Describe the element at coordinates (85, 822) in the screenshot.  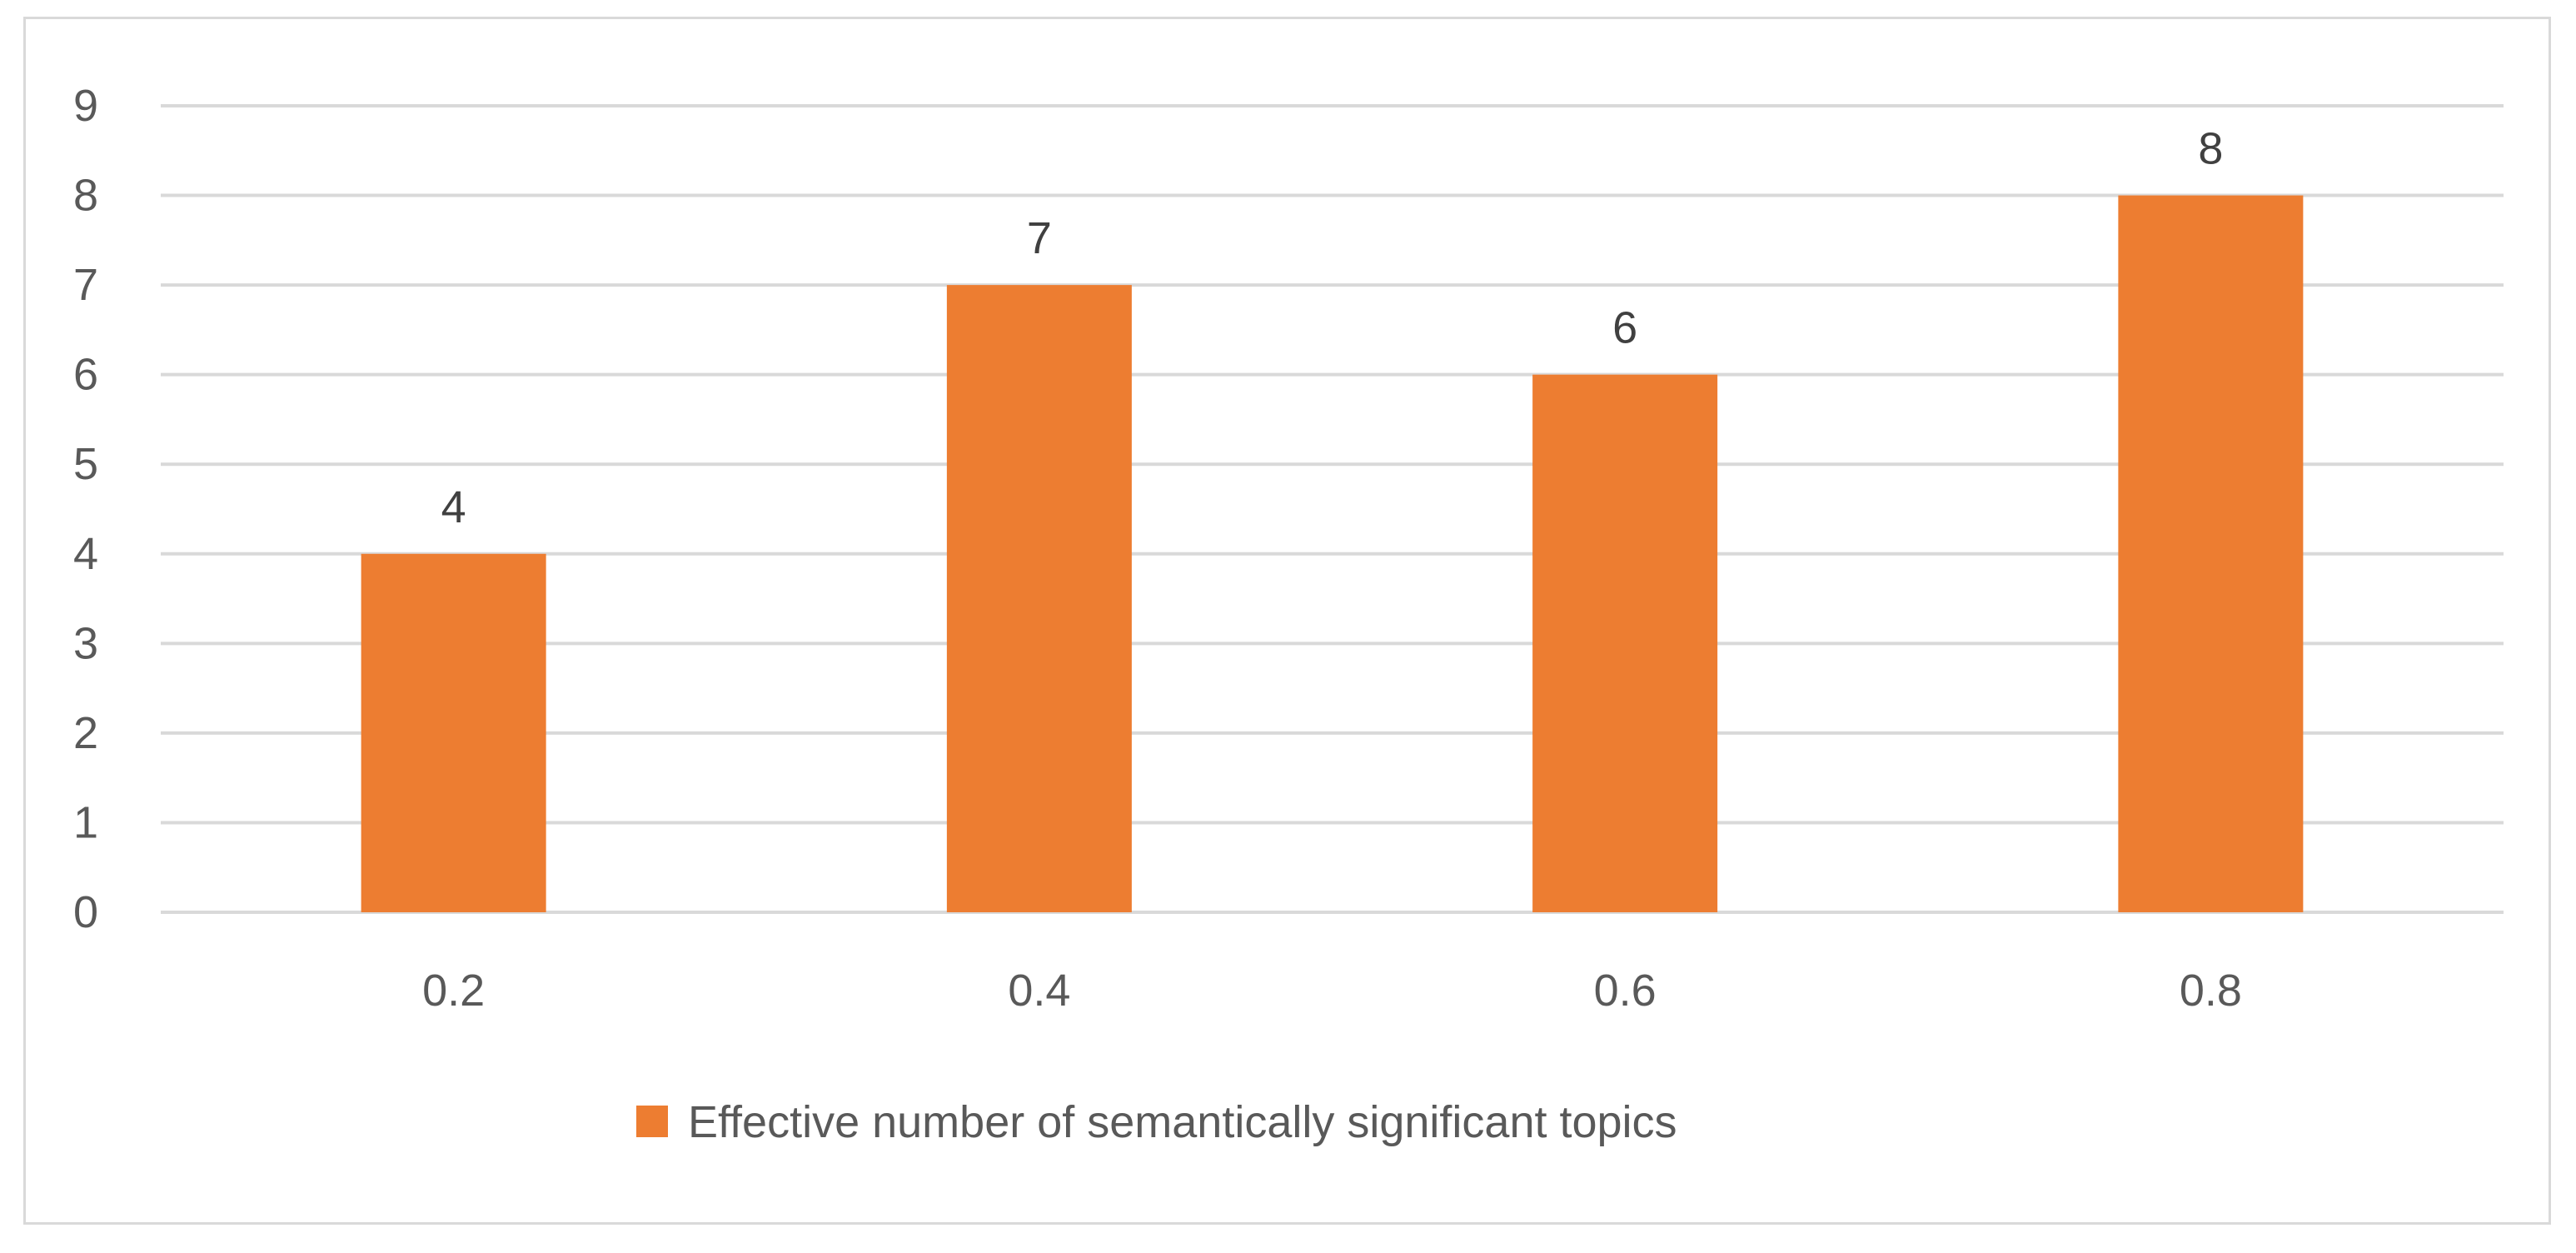
I see `y-tick-label: 1` at that location.